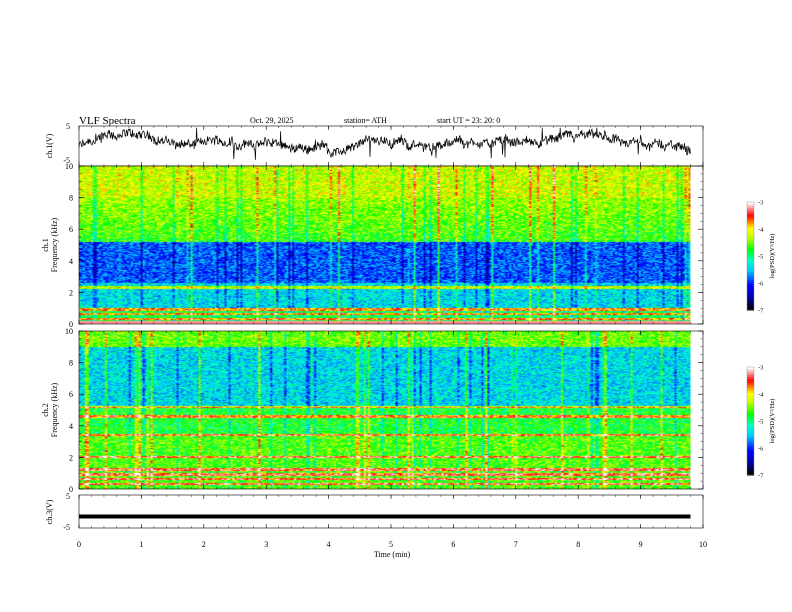 This screenshot has width=792, height=612. Describe the element at coordinates (71, 229) in the screenshot. I see `y-tick-label: 6` at that location.